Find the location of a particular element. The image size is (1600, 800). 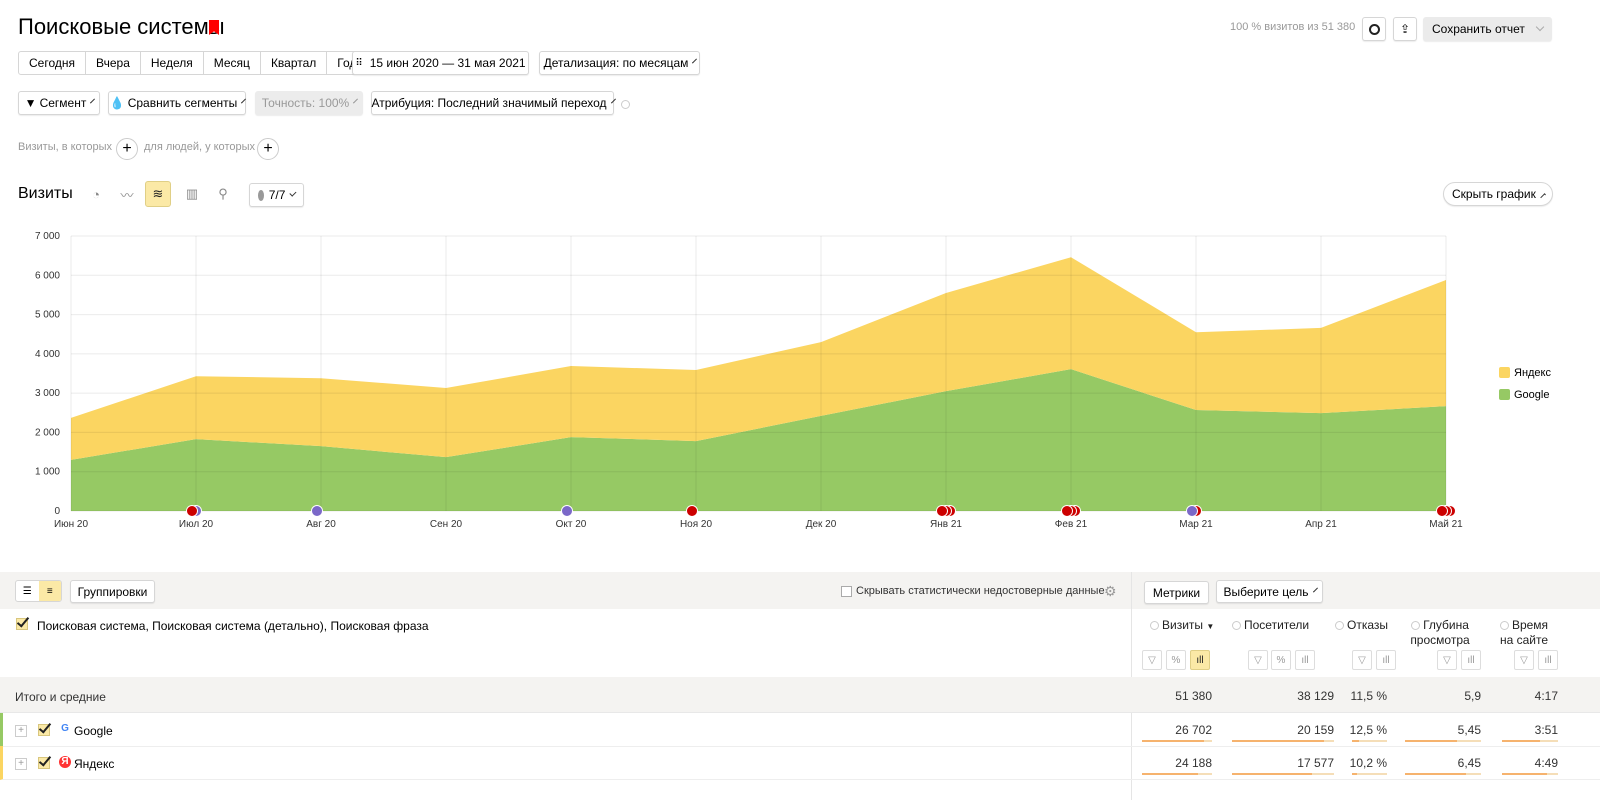

cell-value: 20 159 is located at coordinates (1315, 730).